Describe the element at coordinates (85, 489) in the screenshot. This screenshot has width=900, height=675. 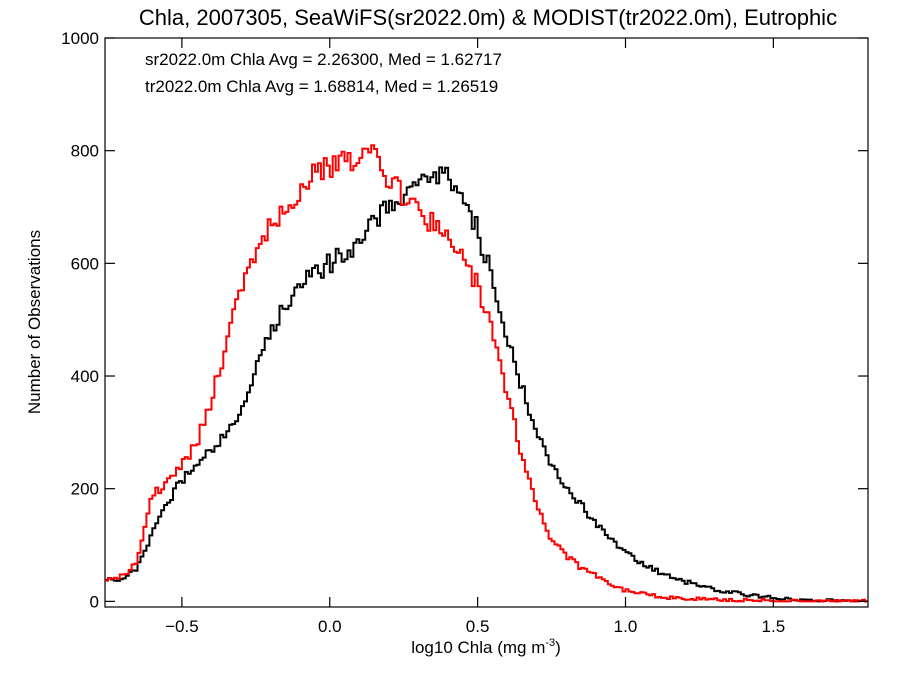
I see `y-tick-label: 200` at that location.